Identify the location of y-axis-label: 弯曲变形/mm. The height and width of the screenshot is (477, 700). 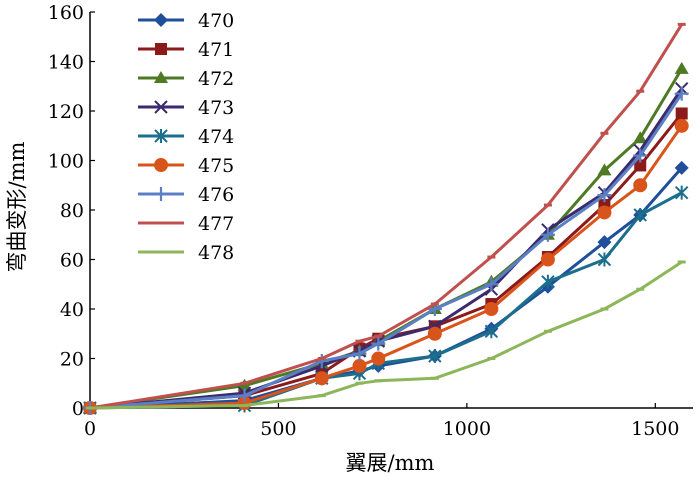
(17, 206).